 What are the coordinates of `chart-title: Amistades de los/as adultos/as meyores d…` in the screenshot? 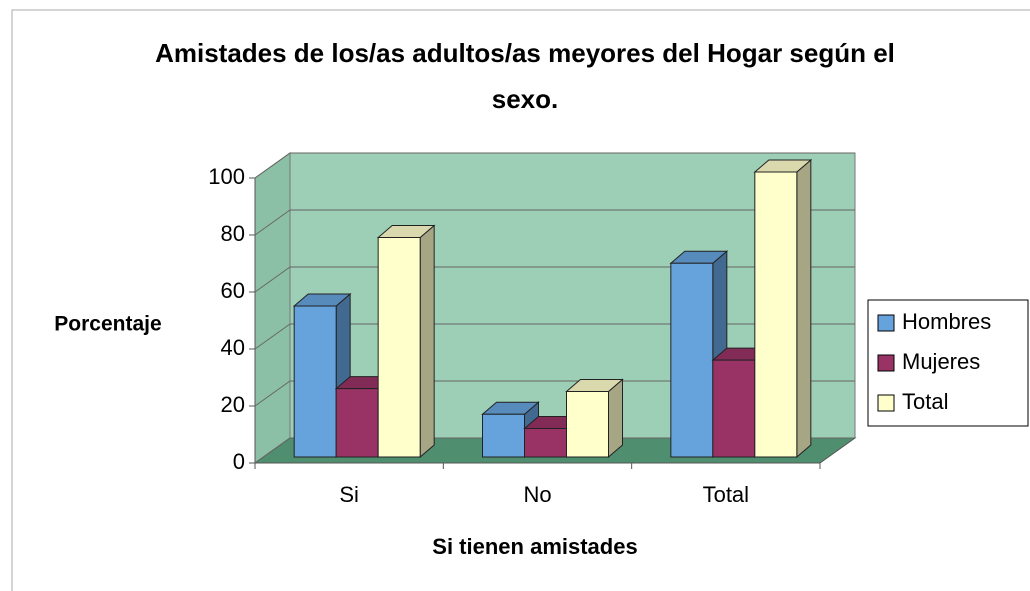 It's located at (525, 76).